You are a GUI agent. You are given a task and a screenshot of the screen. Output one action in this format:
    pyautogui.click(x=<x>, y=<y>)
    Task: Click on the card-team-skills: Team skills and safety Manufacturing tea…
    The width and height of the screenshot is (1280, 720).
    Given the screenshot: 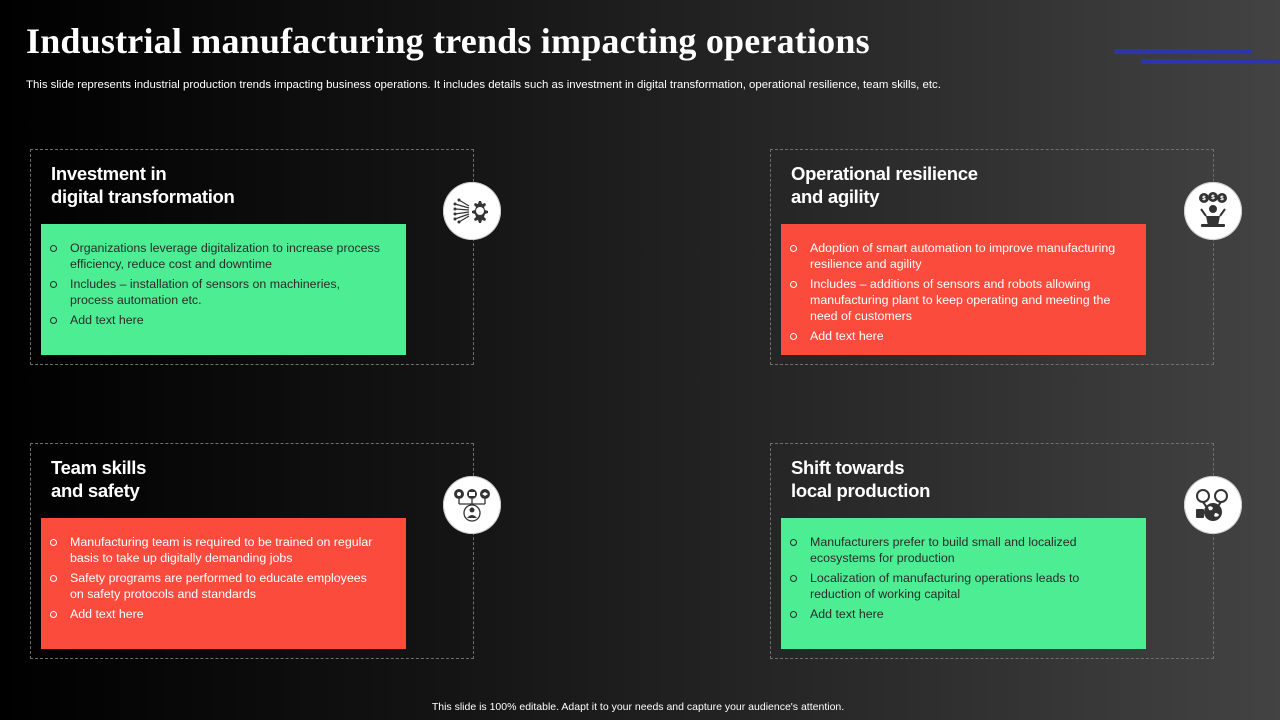 What is the action you would take?
    pyautogui.click(x=252, y=551)
    